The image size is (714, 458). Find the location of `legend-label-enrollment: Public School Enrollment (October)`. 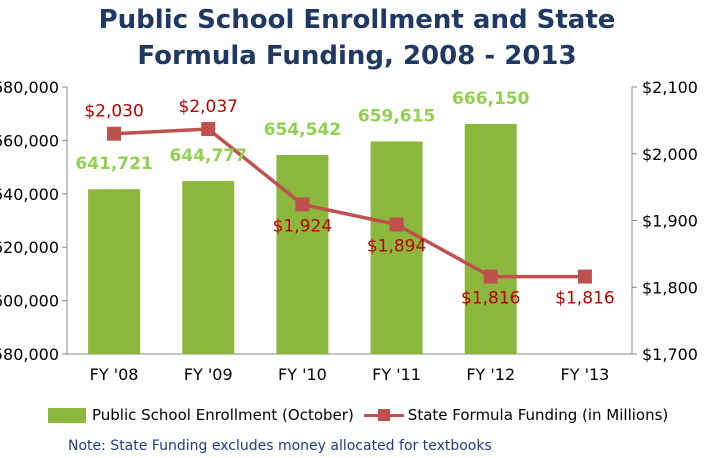

legend-label-enrollment: Public School Enrollment (October) is located at coordinates (223, 415).